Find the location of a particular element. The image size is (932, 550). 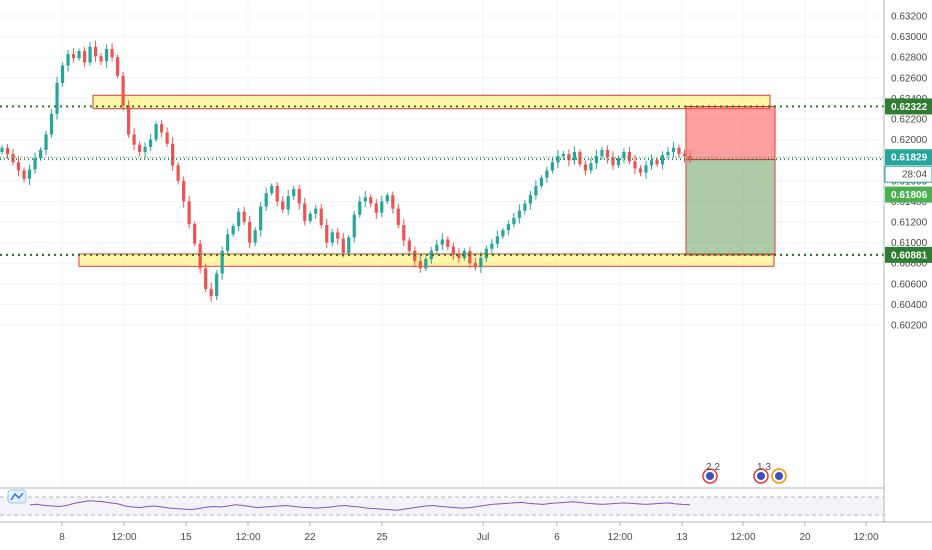

price-tag-stop is located at coordinates (908, 106).